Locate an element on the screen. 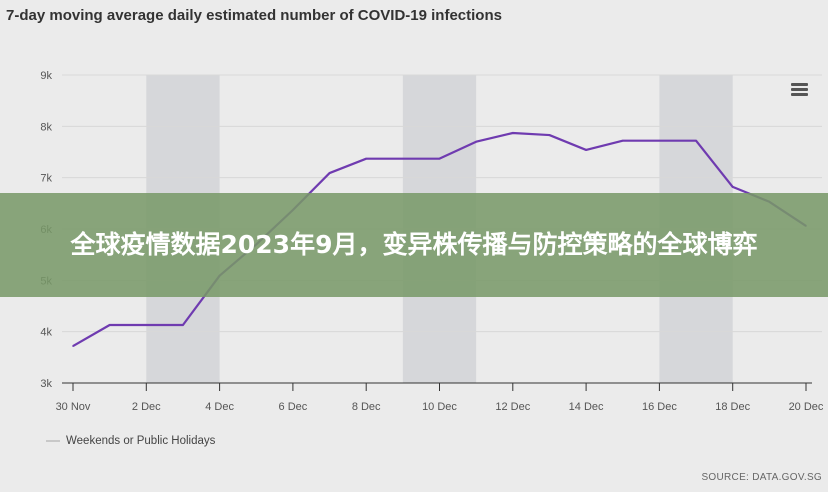 The height and width of the screenshot is (492, 828). chart-menu-button is located at coordinates (799, 90).